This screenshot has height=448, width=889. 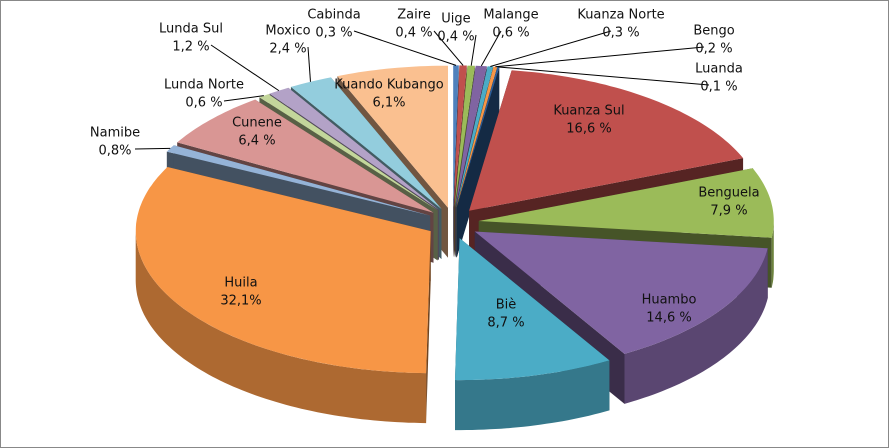 I want to click on slice-label: Cunene, so click(x=257, y=123).